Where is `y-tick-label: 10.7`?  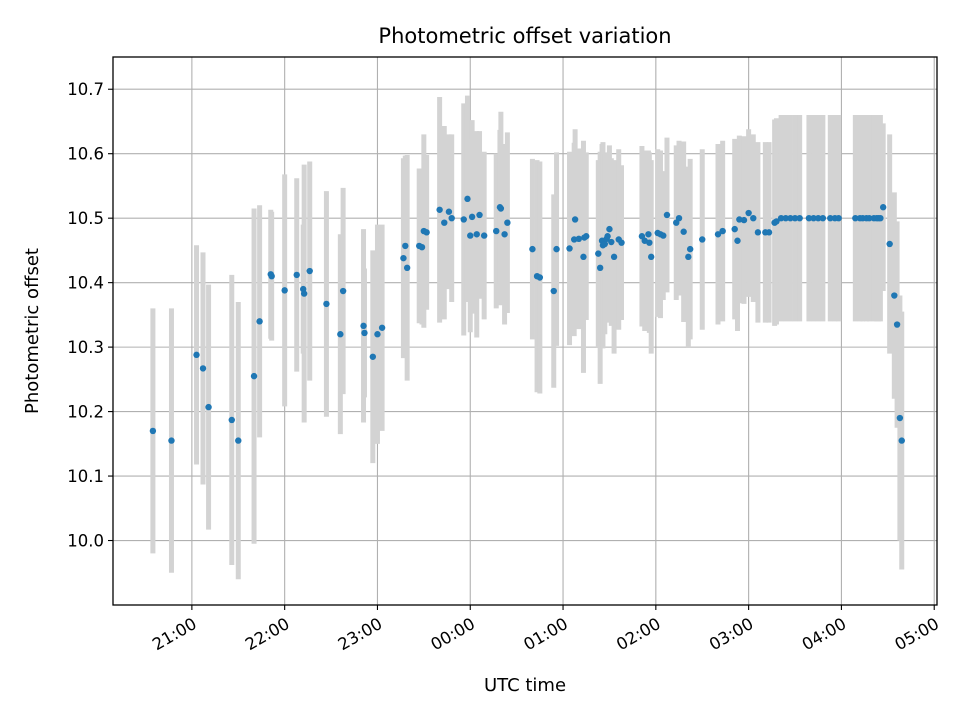
y-tick-label: 10.7 is located at coordinates (85, 89).